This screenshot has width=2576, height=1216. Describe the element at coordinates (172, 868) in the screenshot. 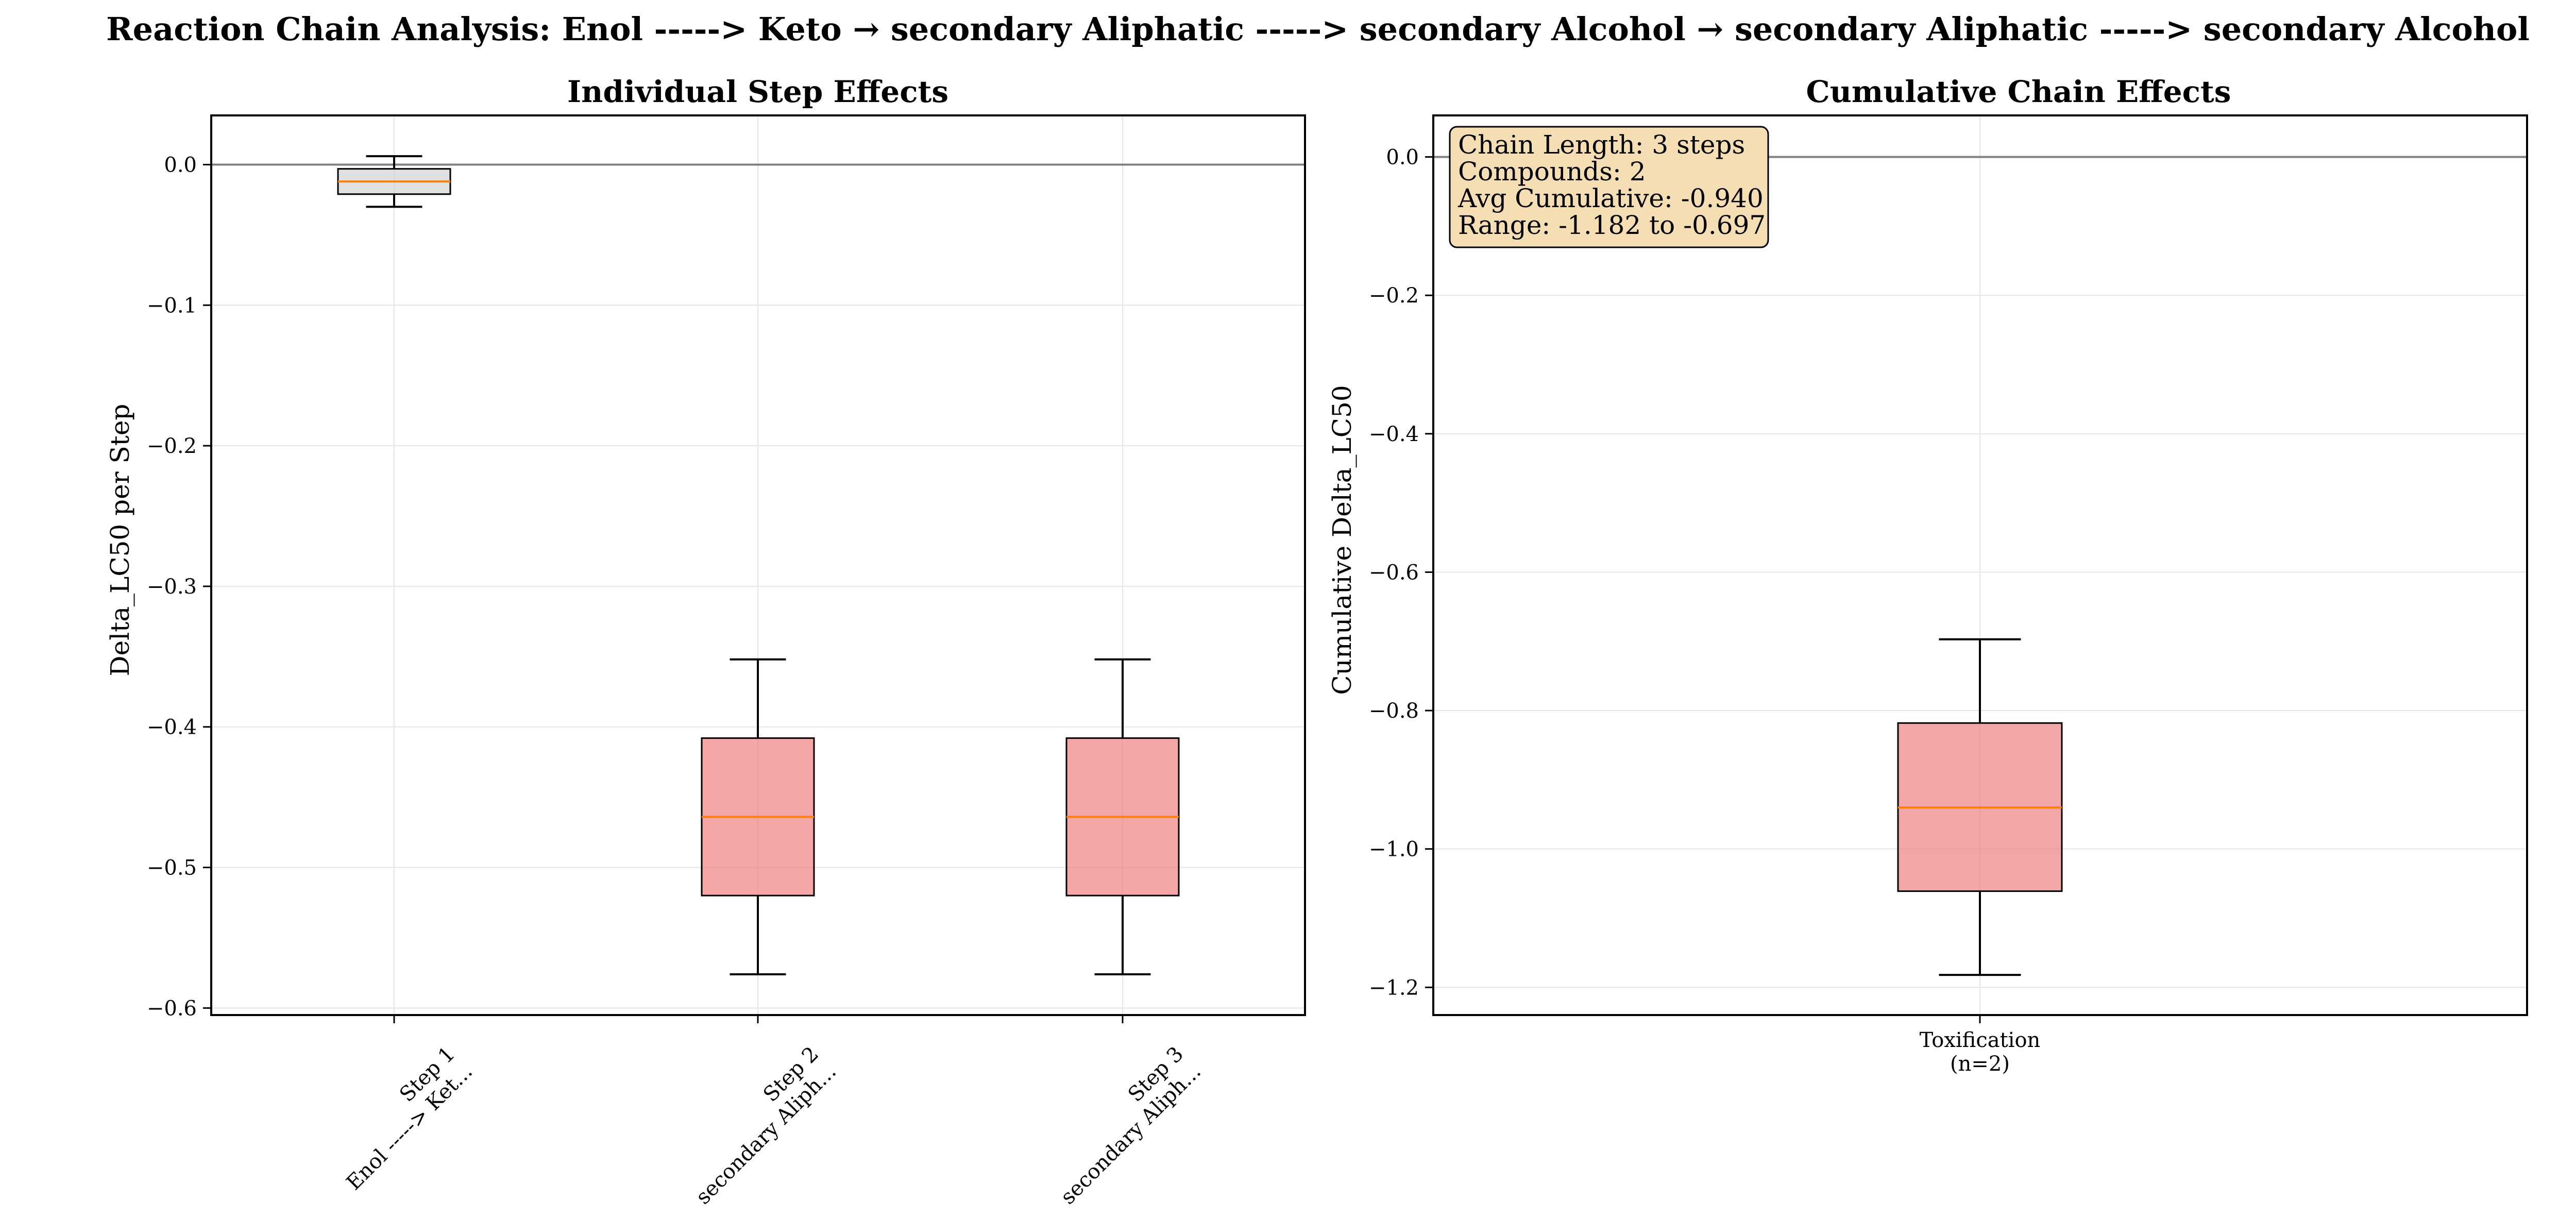

I see `y-tick-label: −0.5` at that location.